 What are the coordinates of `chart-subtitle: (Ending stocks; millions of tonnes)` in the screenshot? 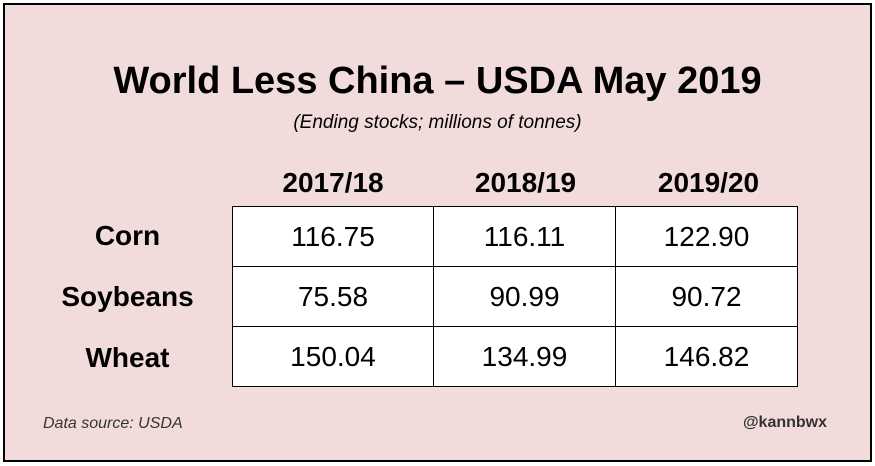 It's located at (437, 122).